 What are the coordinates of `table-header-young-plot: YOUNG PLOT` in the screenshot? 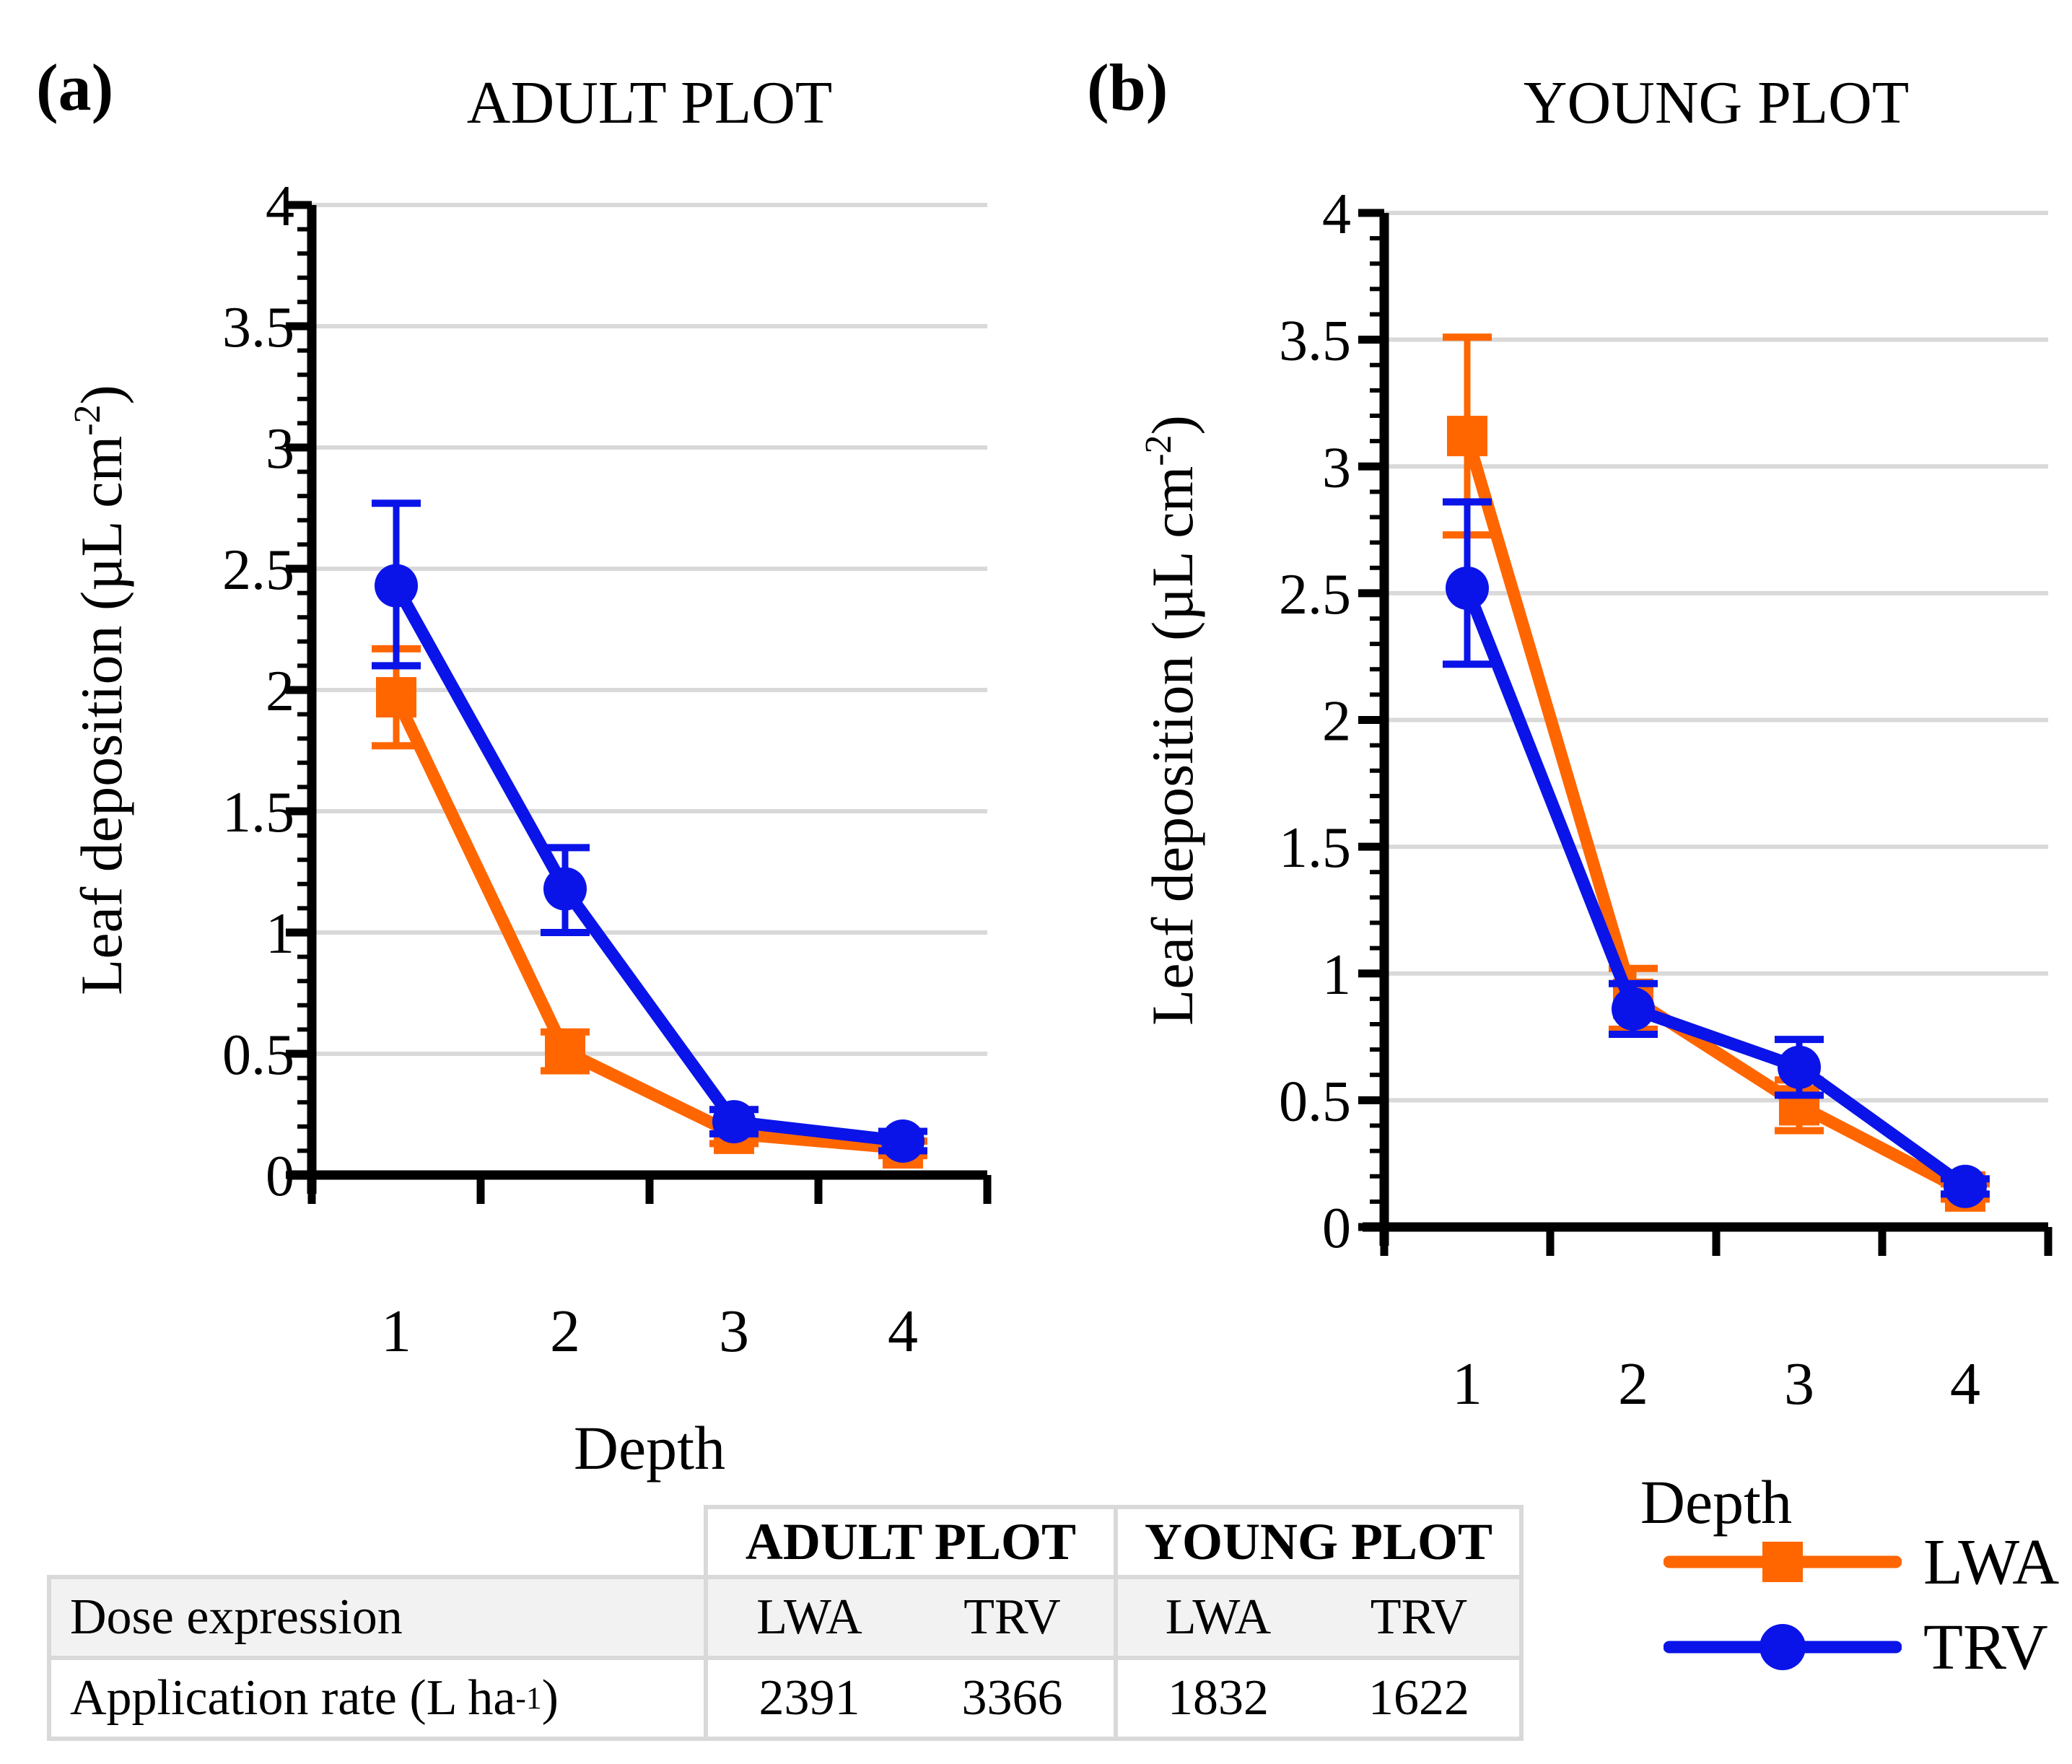 It's located at (1319, 1540).